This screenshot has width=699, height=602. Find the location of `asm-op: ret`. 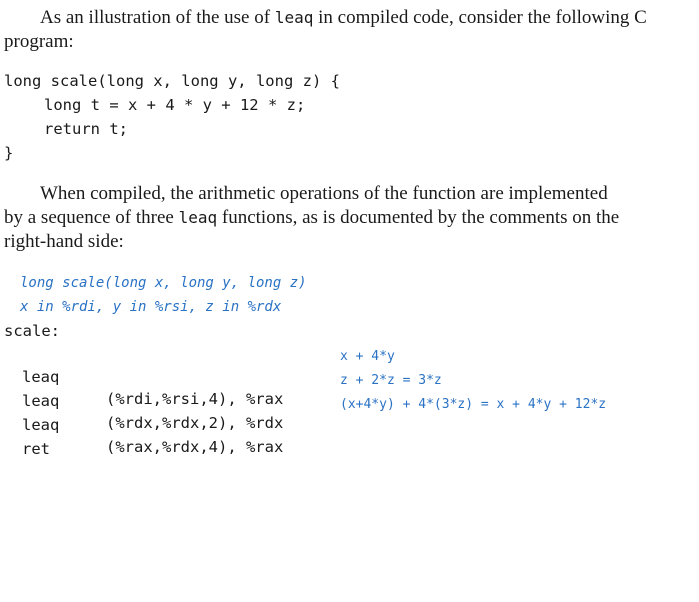

asm-op: ret is located at coordinates (36, 449).